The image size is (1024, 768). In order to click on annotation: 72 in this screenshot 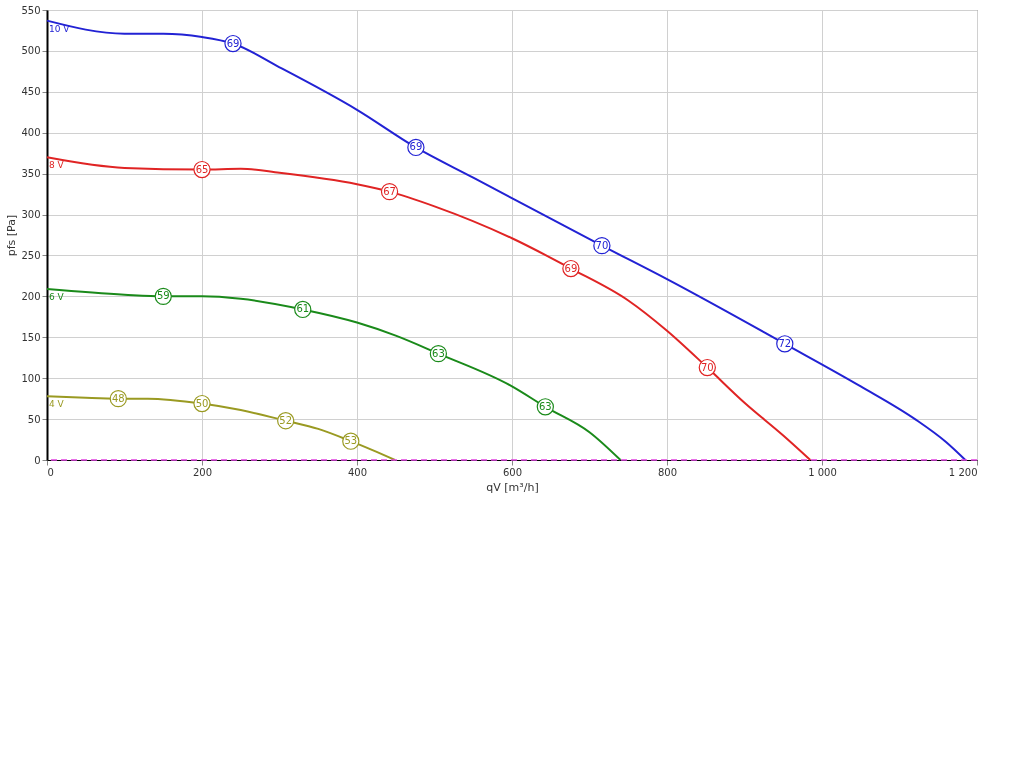, I will do `click(785, 343)`.